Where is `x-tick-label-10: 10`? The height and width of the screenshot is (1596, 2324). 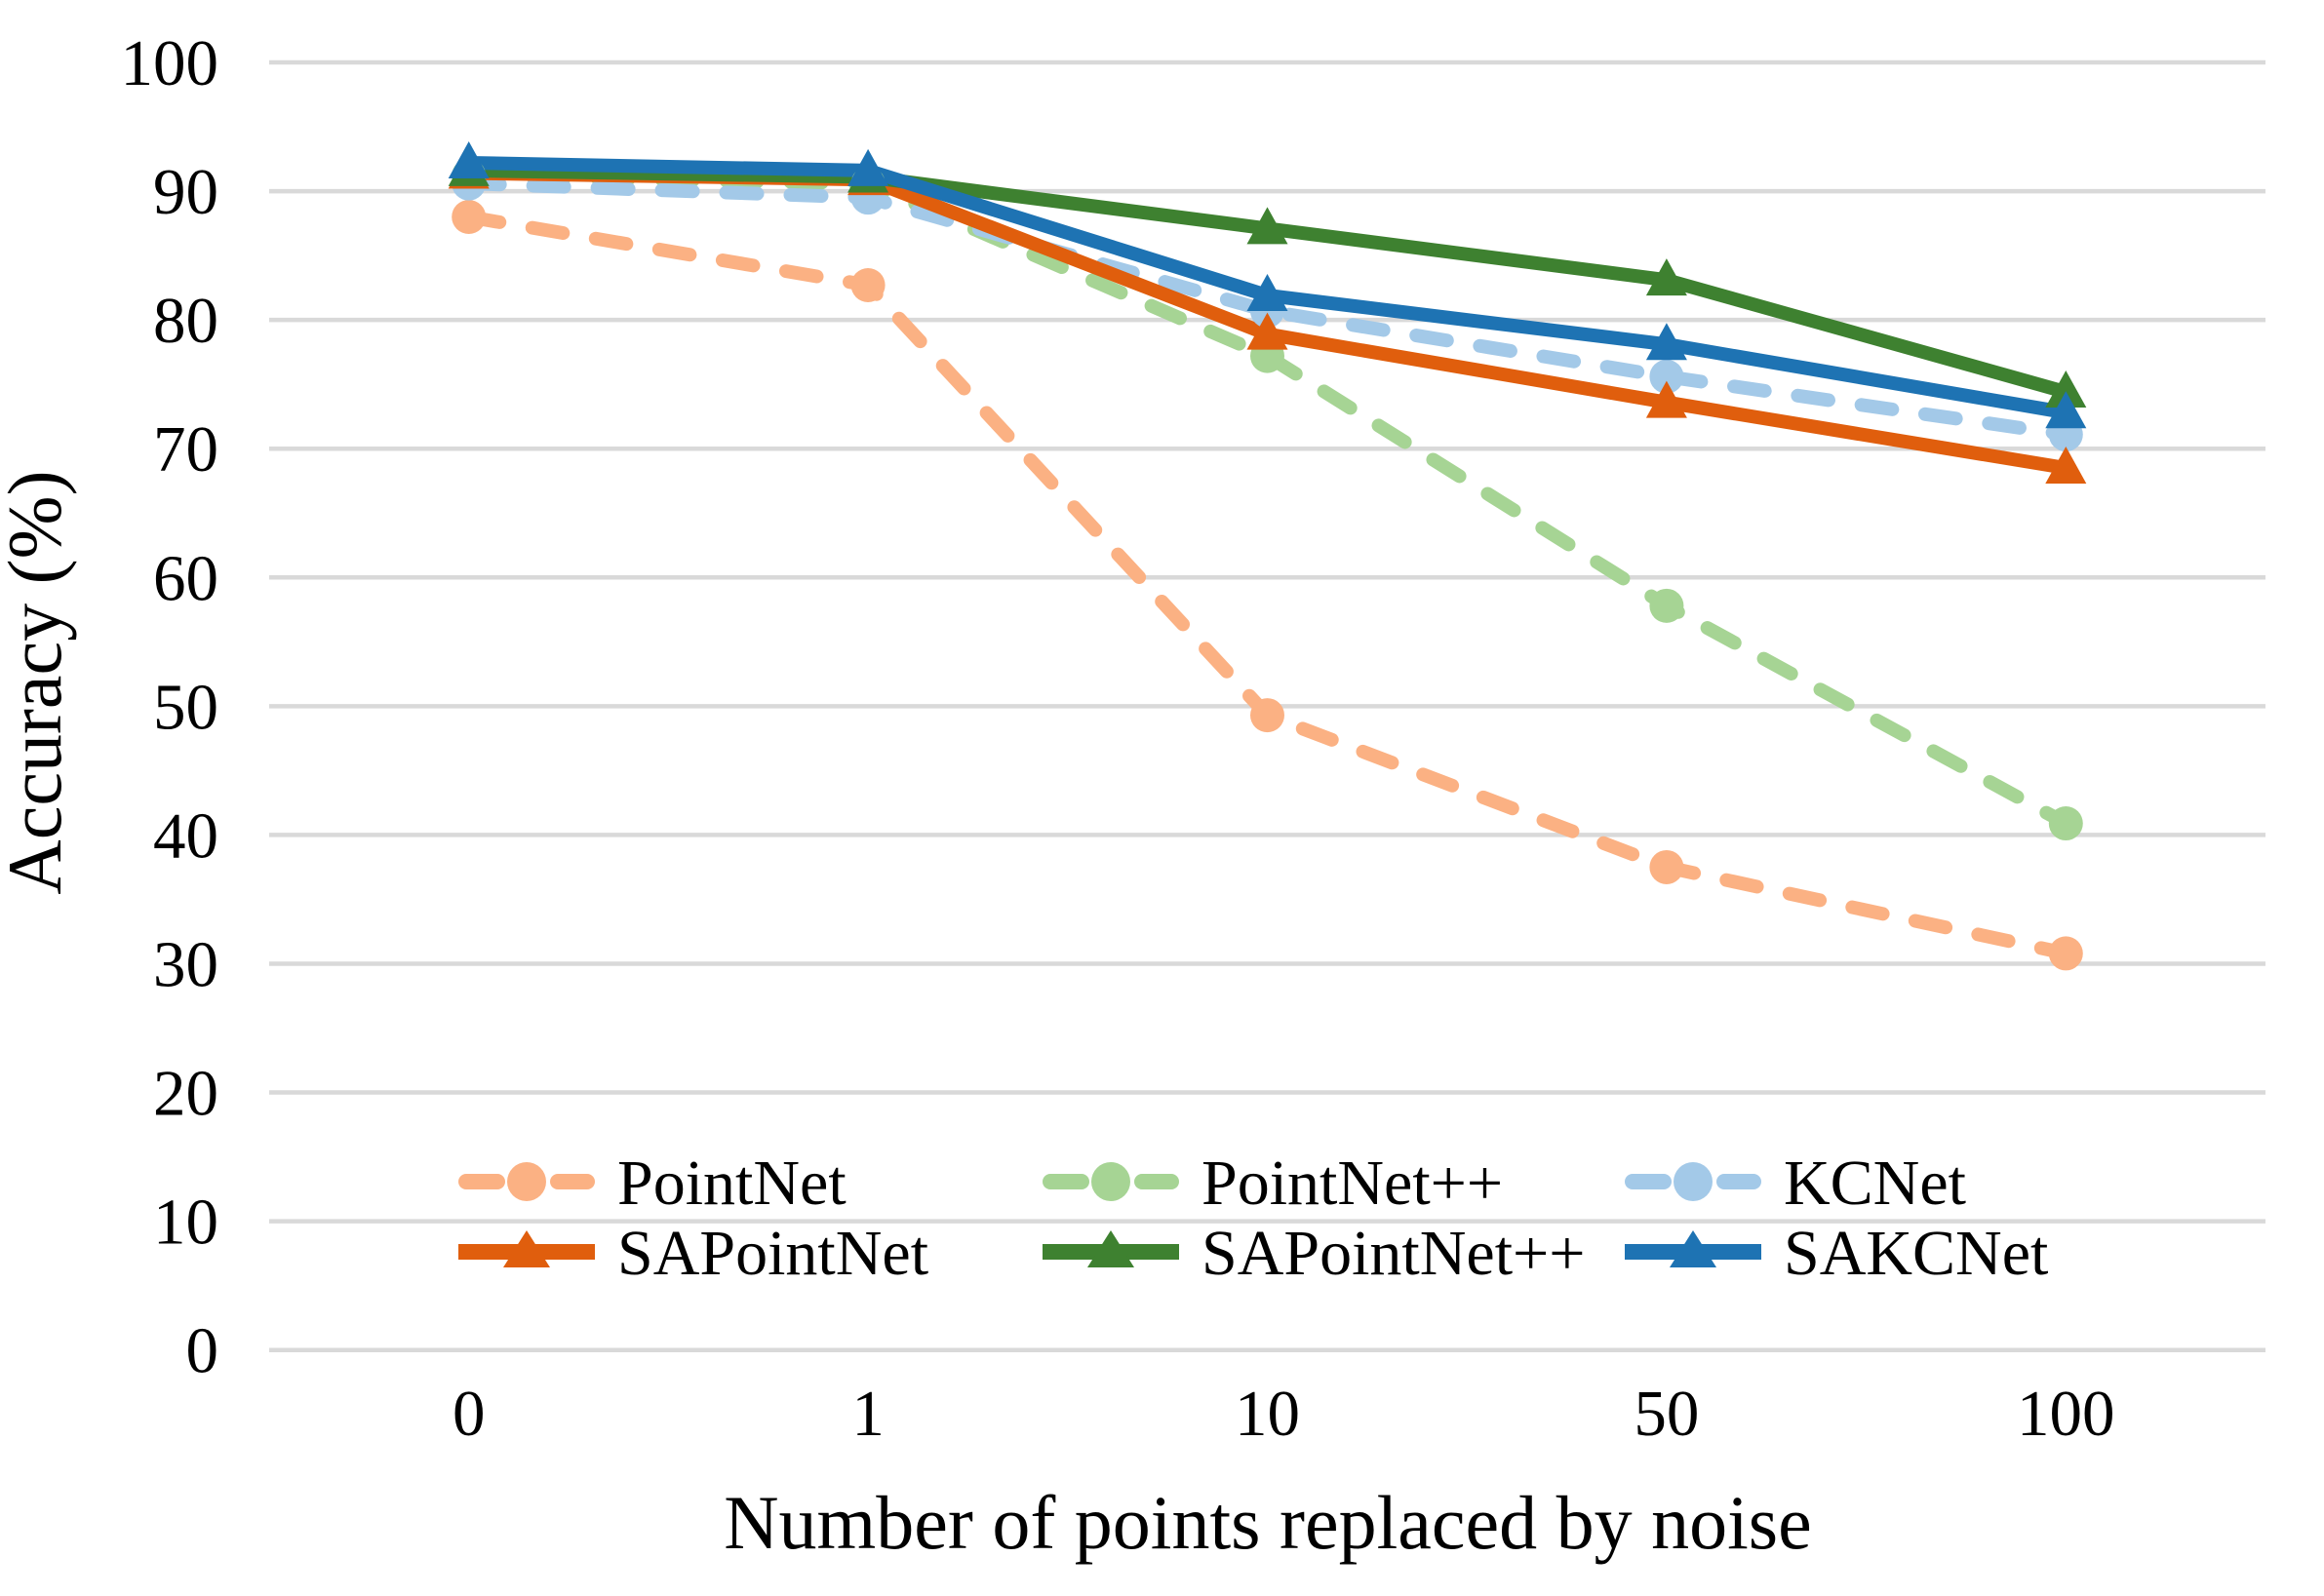 x-tick-label-10: 10 is located at coordinates (1267, 1414).